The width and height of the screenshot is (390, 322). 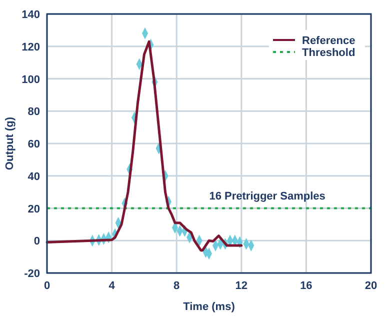 What do you see at coordinates (177, 286) in the screenshot?
I see `x-tick-label: 8` at bounding box center [177, 286].